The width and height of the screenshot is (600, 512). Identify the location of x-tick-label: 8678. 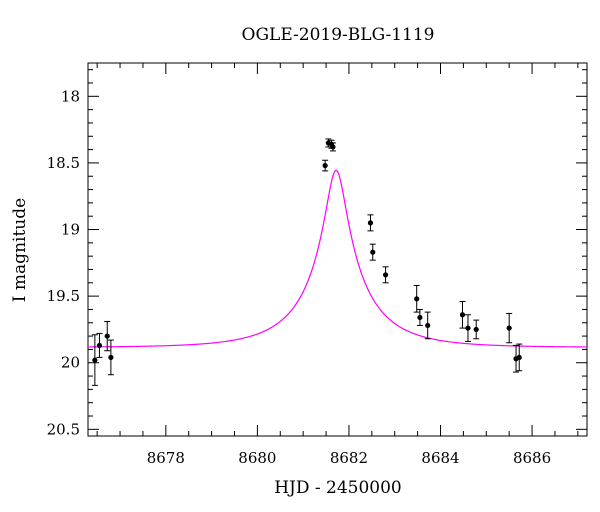
(166, 458).